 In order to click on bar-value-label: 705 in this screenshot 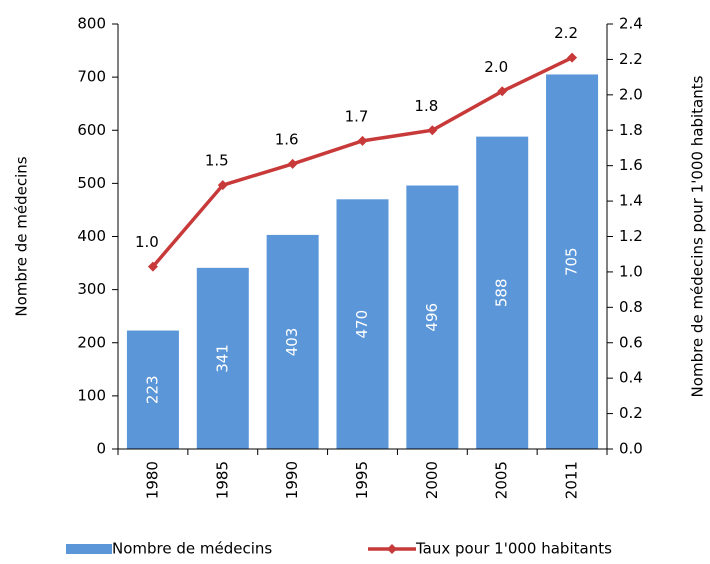, I will do `click(572, 261)`.